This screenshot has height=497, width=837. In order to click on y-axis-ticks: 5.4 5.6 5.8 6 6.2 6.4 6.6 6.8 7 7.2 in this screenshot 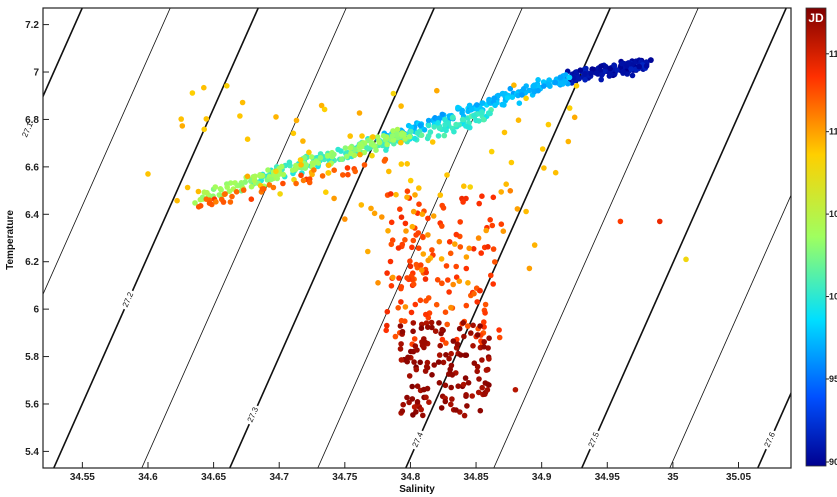, I will do `click(37, 239)`.